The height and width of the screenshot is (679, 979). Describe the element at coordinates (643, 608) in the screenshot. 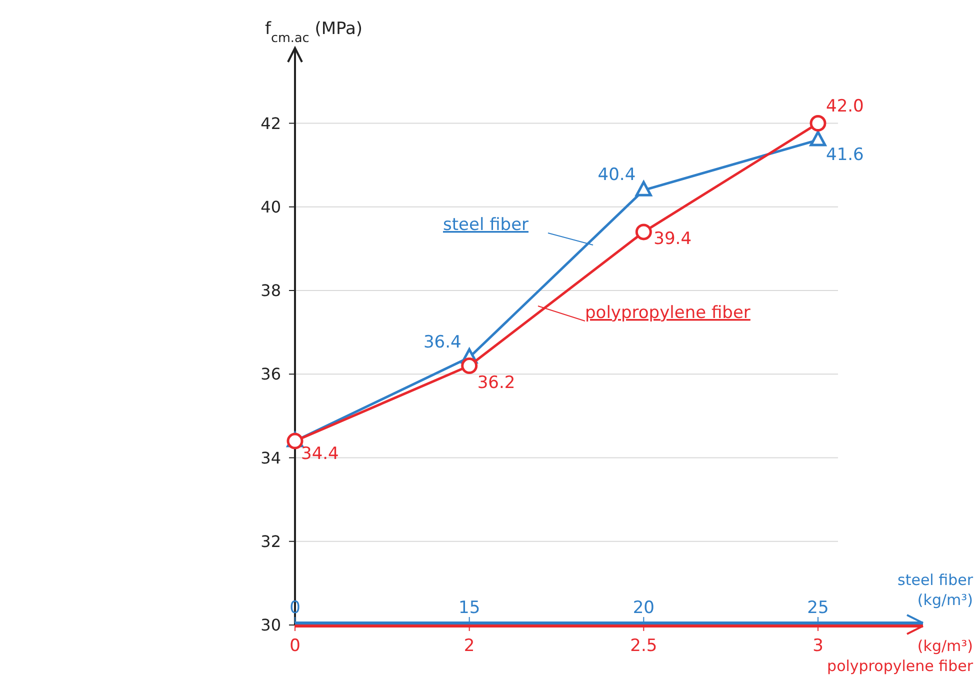

I see `annotation: 20` at that location.